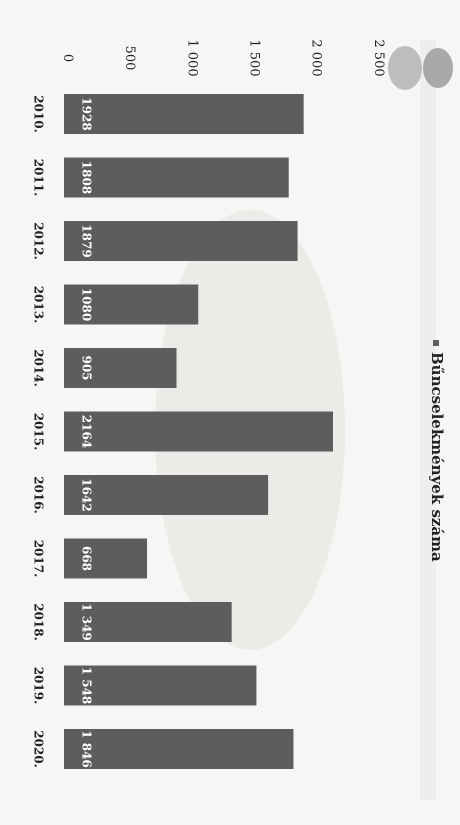  I want to click on category-label: 2019., so click(39, 686).